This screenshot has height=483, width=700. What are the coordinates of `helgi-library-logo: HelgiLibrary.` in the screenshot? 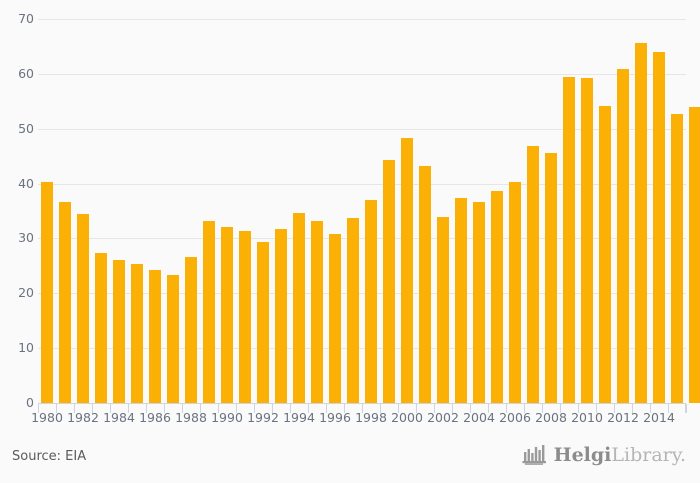 It's located at (604, 455).